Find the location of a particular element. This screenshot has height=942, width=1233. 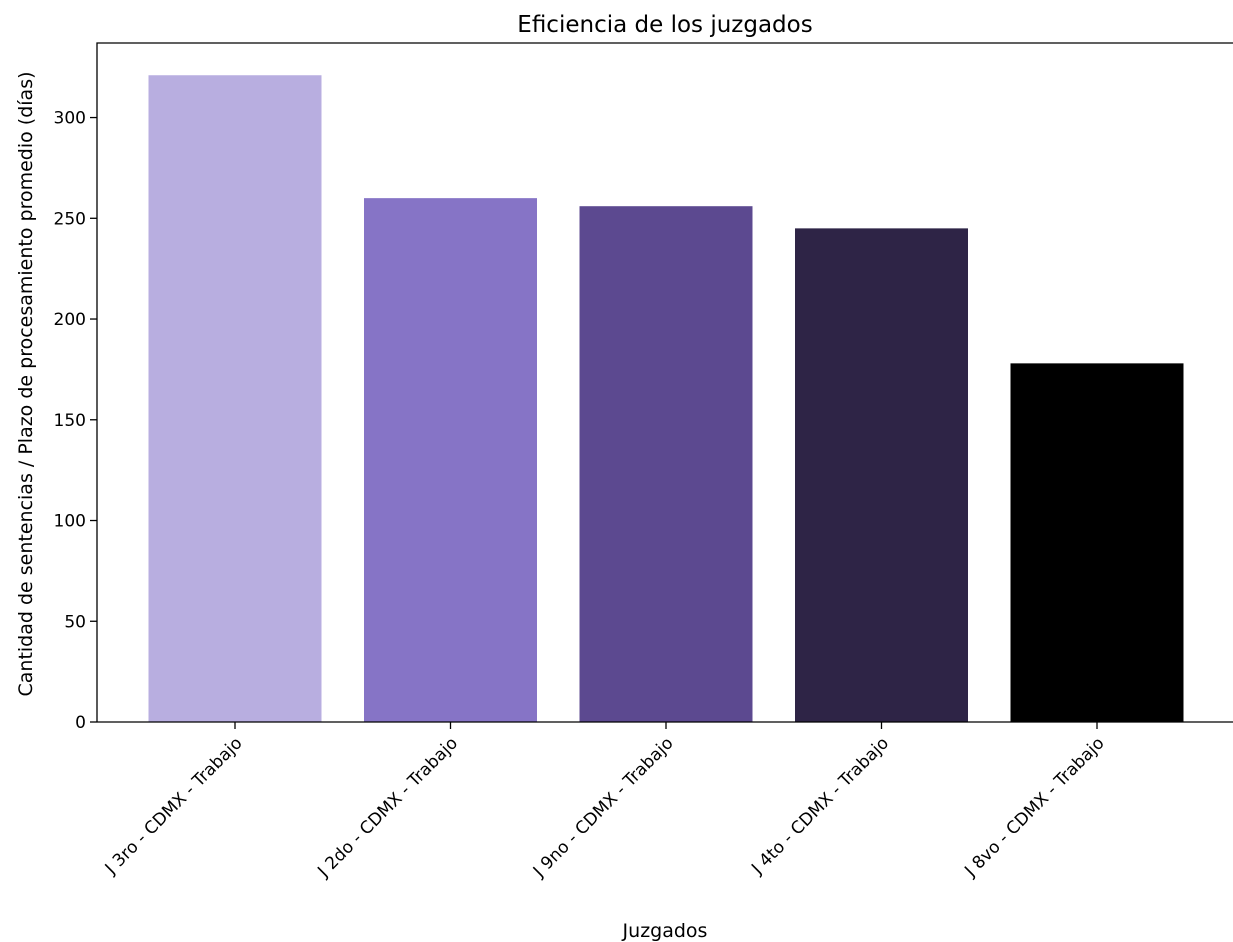

y-tick-label: 250 is located at coordinates (70, 219).